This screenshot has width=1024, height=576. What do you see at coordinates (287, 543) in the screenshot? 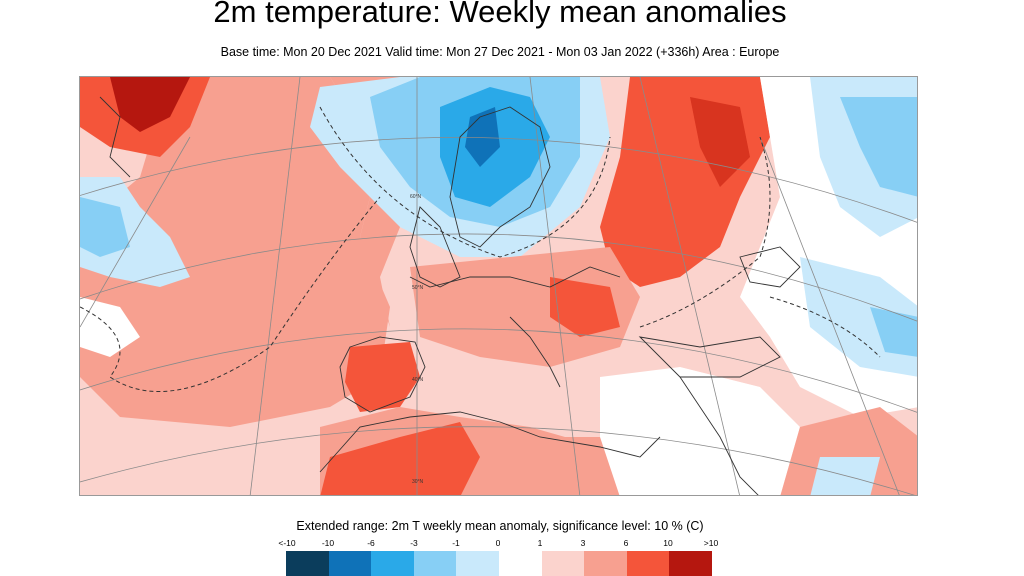
I see `legend-tick: <-10` at bounding box center [287, 543].